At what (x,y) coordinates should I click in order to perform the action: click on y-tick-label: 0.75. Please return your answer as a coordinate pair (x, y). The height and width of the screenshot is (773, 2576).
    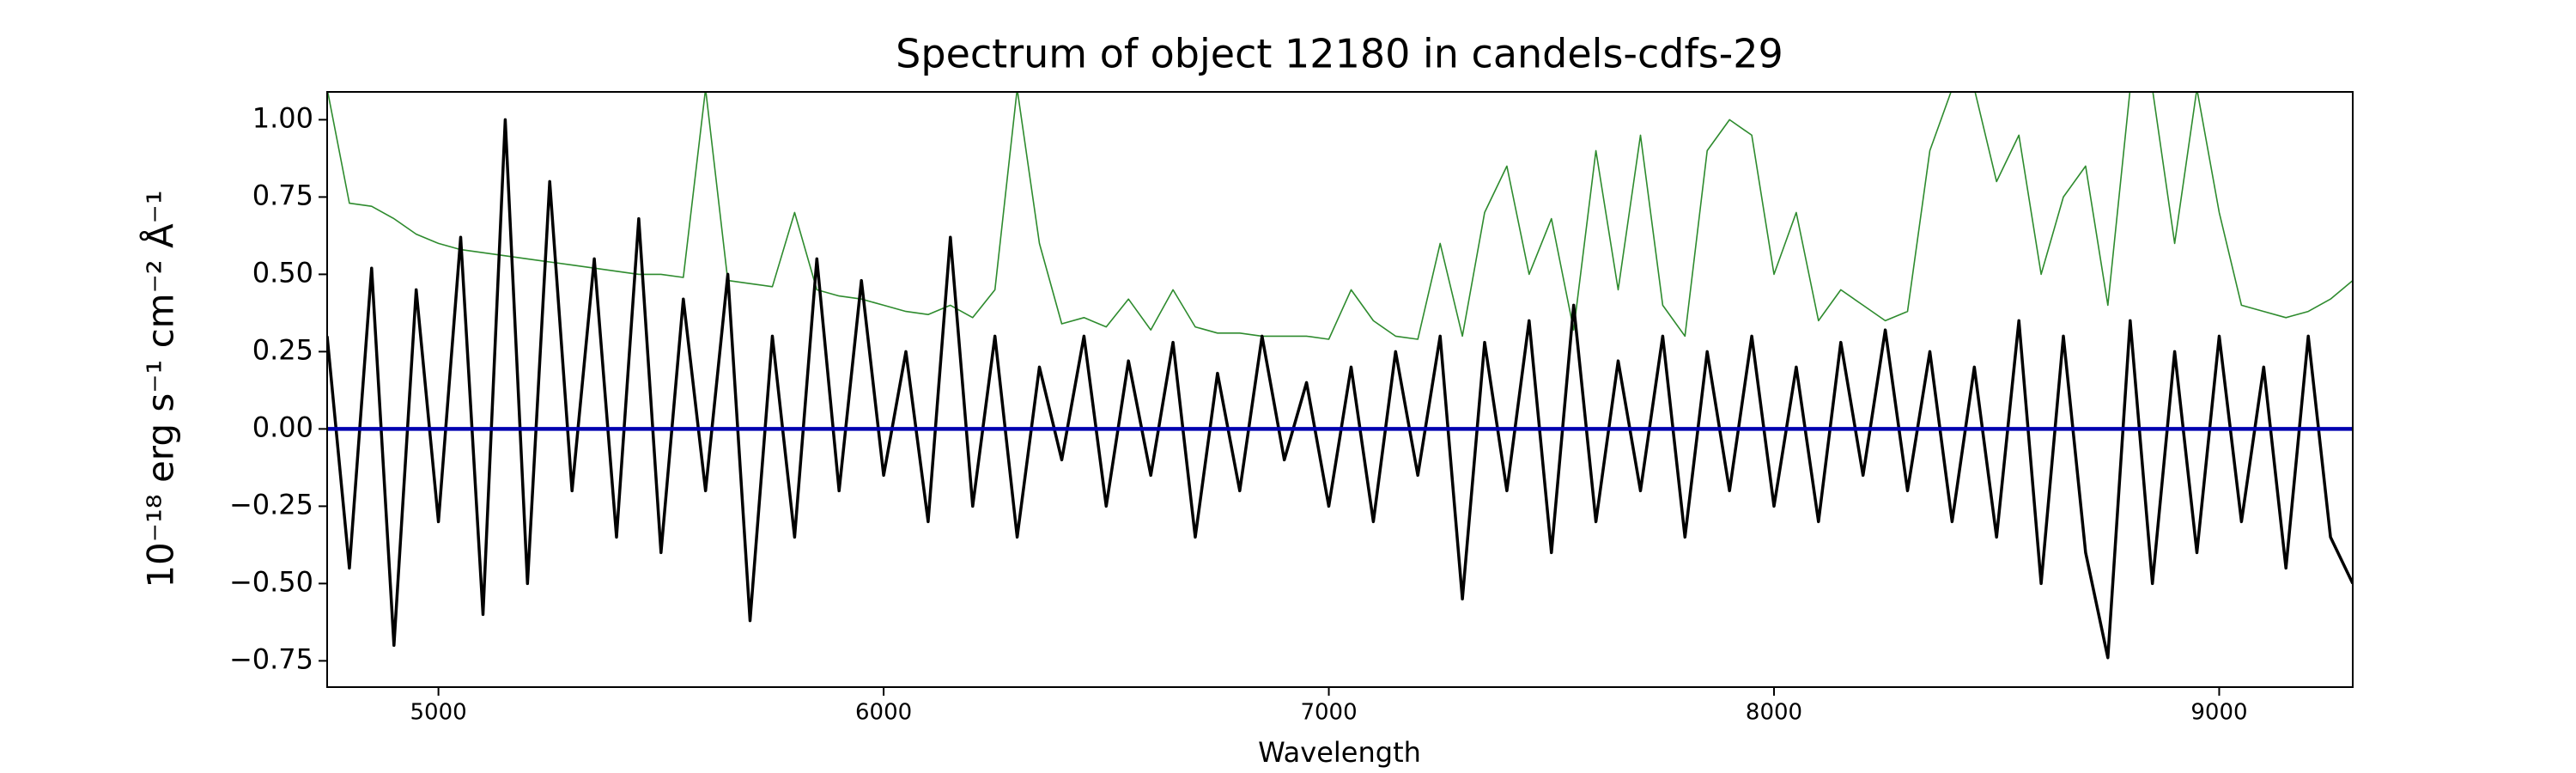
    Looking at the image, I should click on (282, 195).